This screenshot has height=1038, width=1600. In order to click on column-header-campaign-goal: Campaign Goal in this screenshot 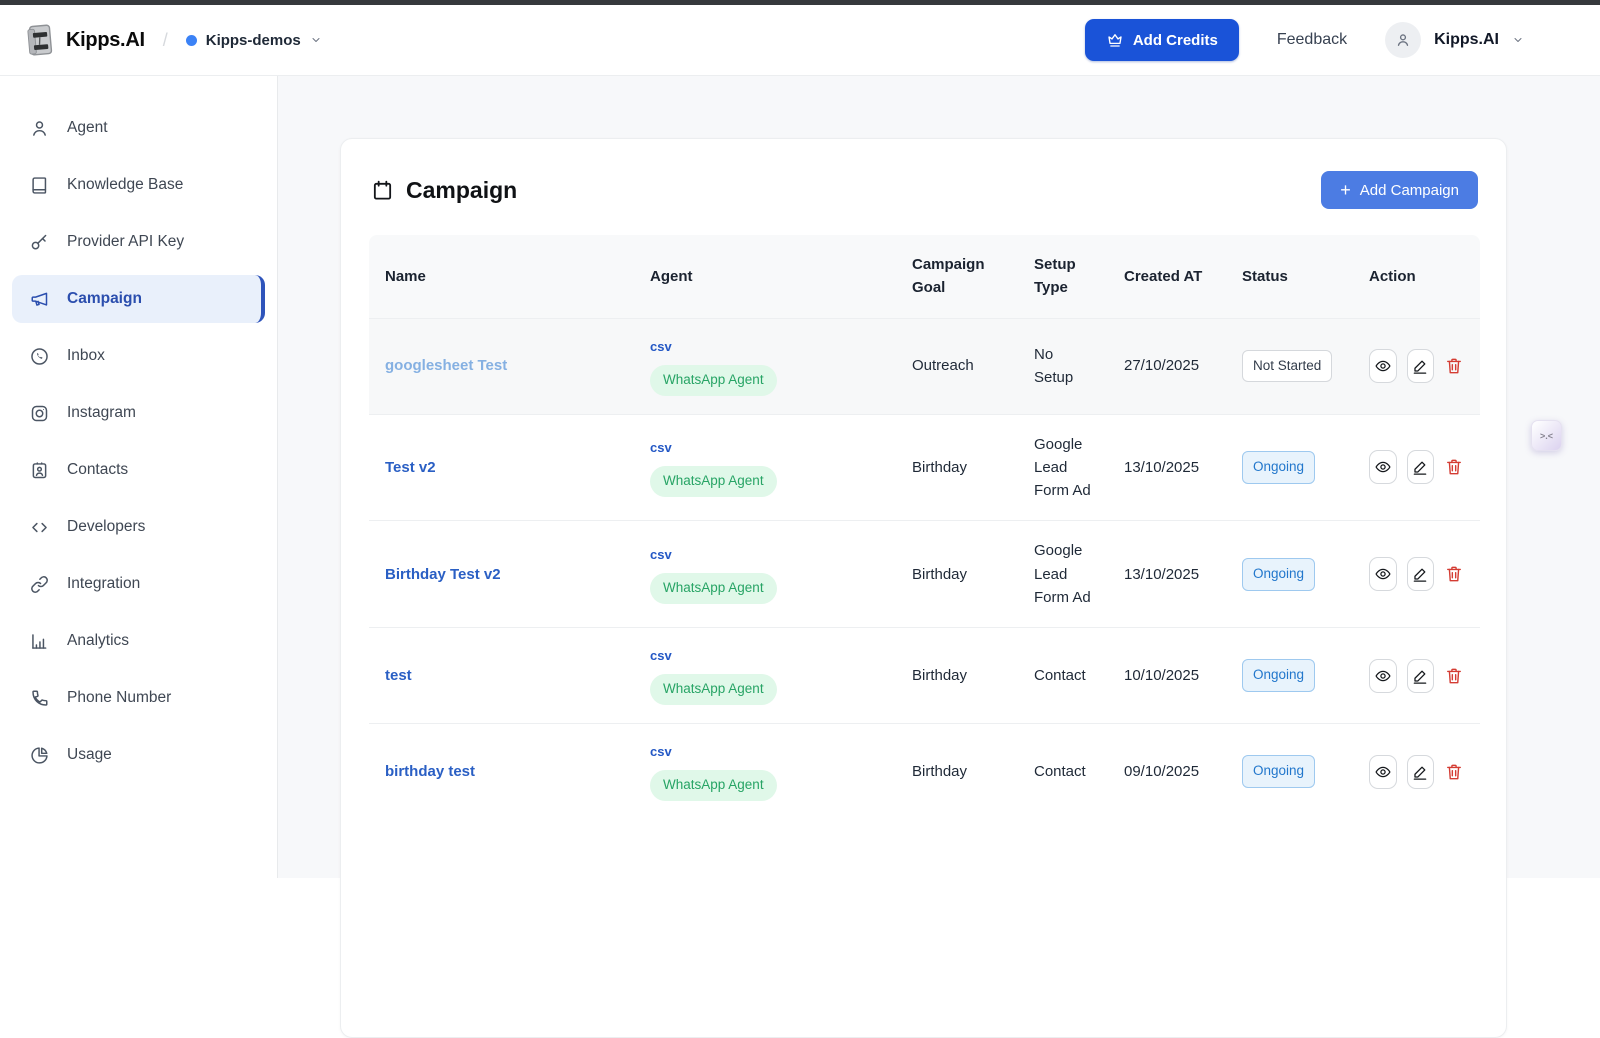, I will do `click(957, 276)`.